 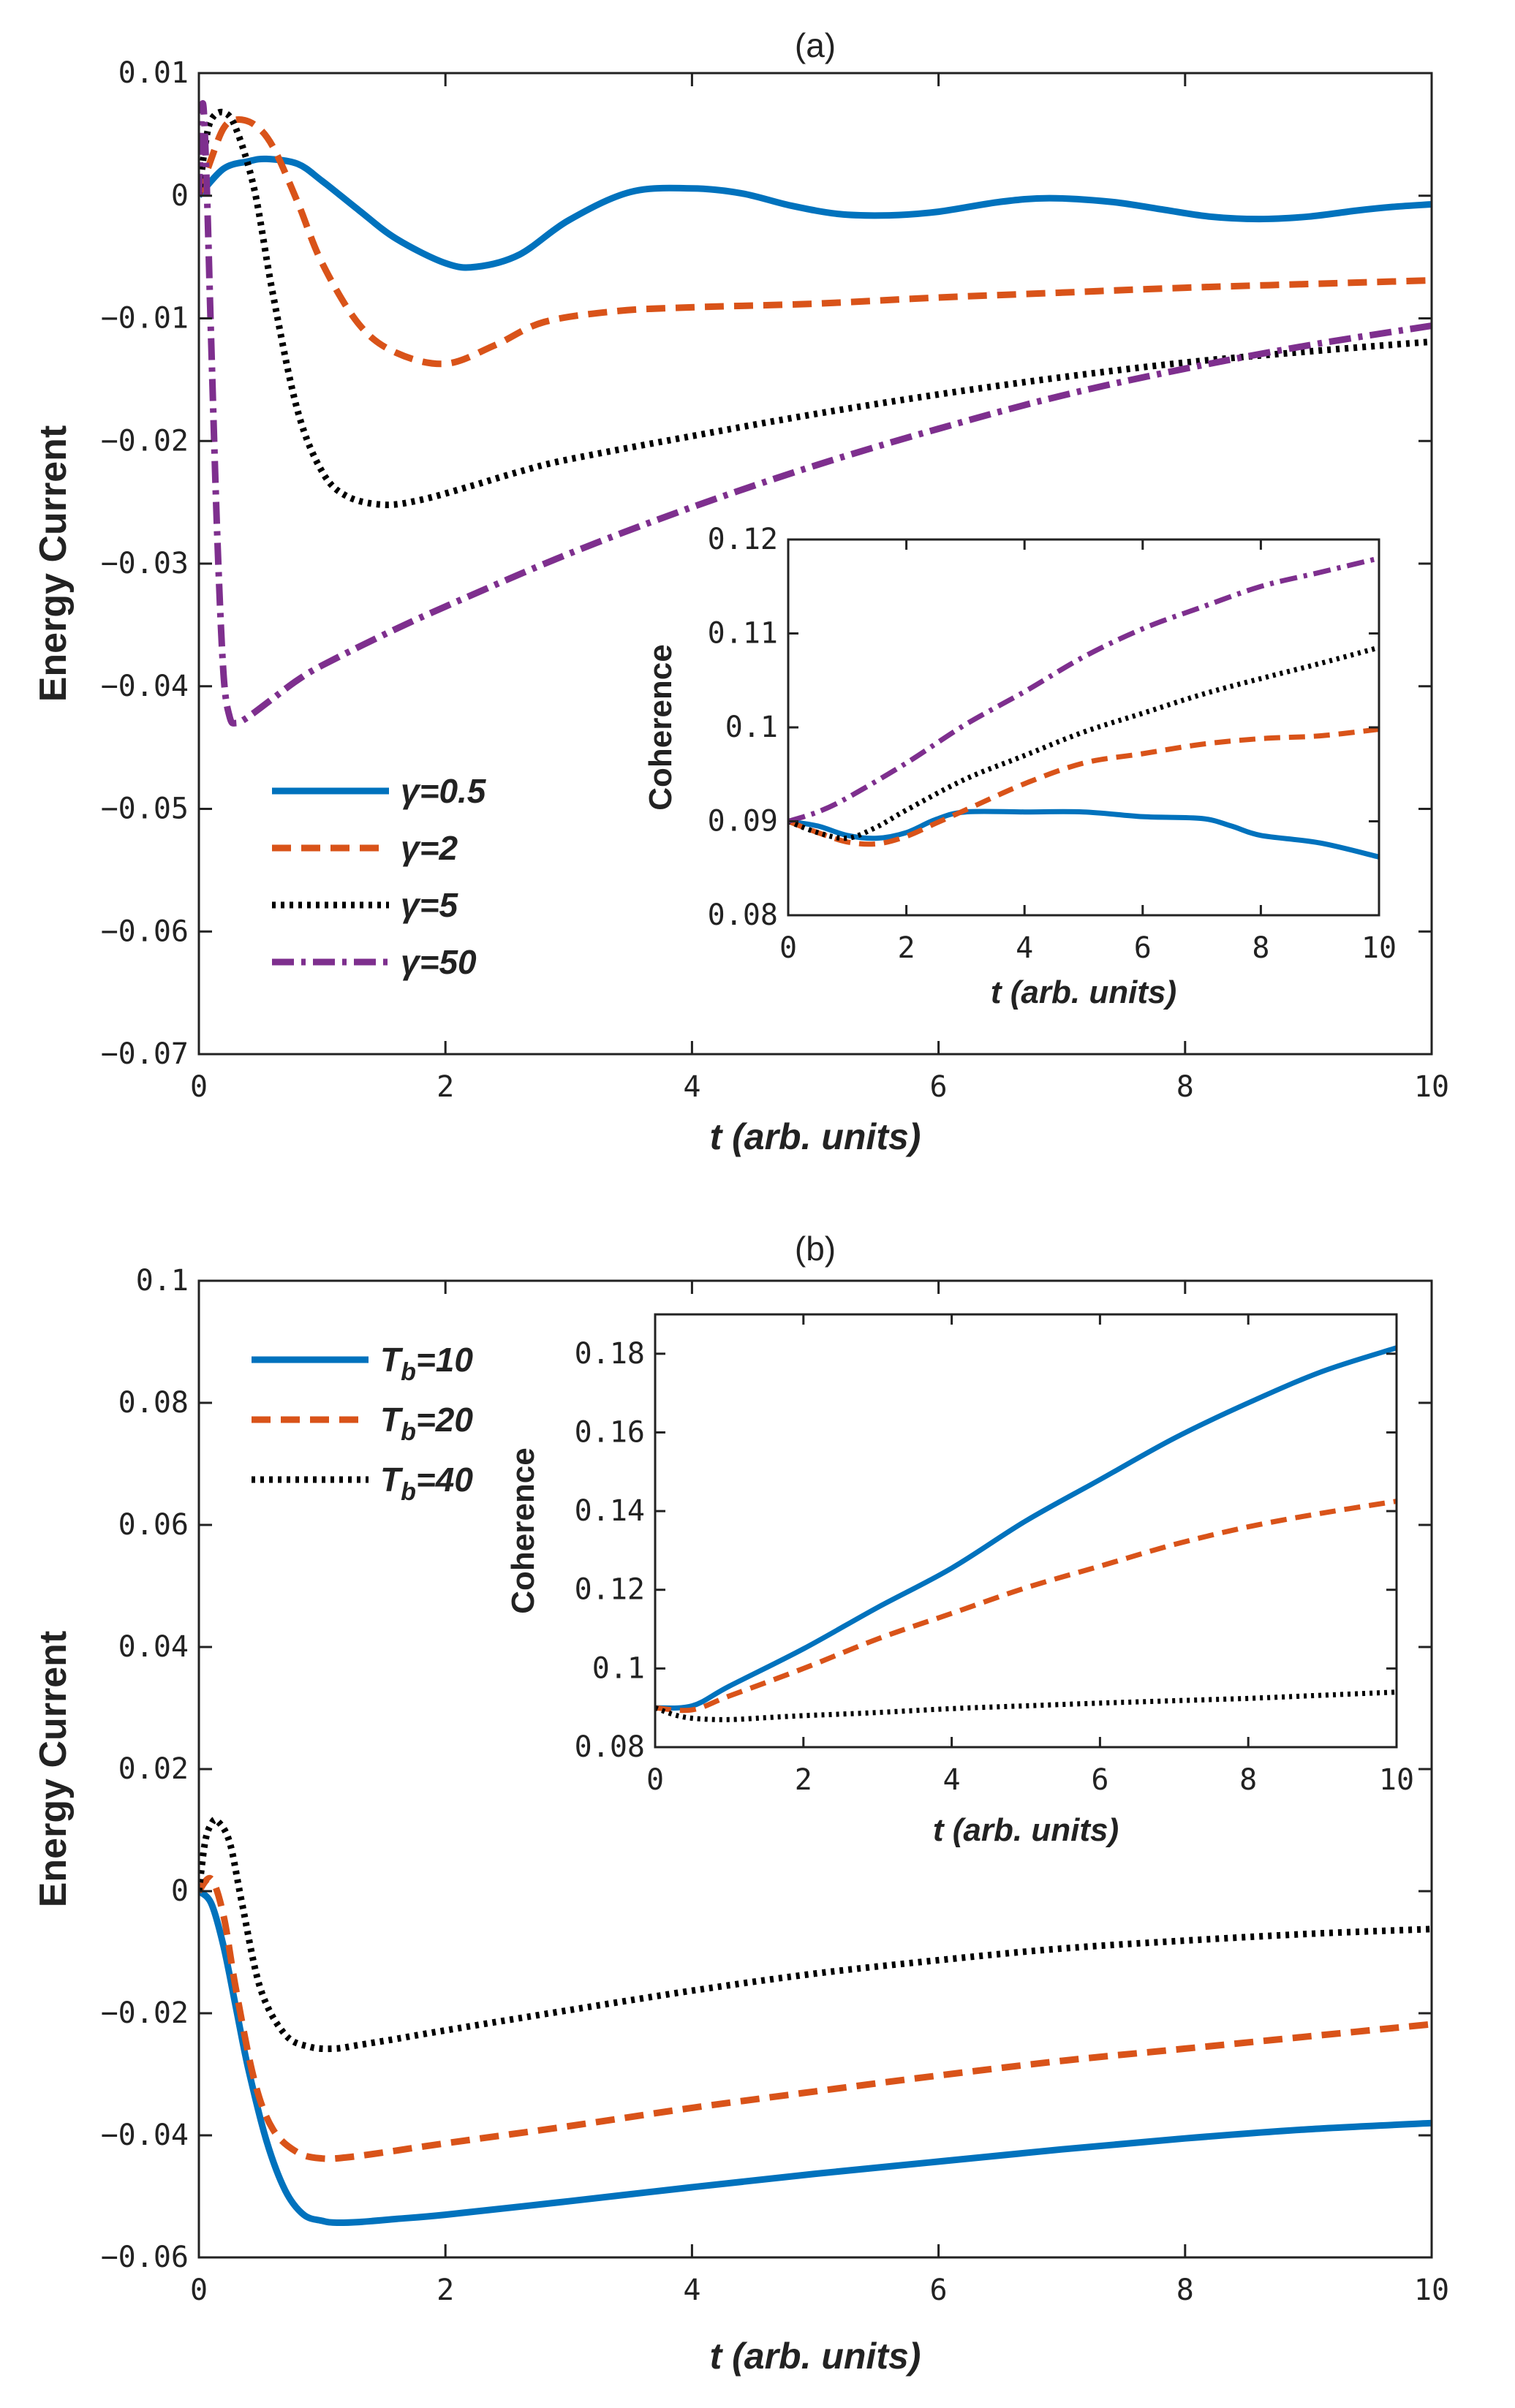 What do you see at coordinates (363, 1424) in the screenshot?
I see `b-legend: Tb=10 Tb=20 Tb=40` at bounding box center [363, 1424].